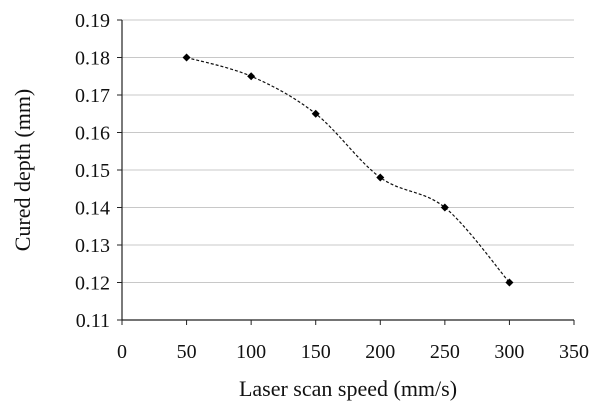  What do you see at coordinates (380, 352) in the screenshot?
I see `x-tick-label: 200` at bounding box center [380, 352].